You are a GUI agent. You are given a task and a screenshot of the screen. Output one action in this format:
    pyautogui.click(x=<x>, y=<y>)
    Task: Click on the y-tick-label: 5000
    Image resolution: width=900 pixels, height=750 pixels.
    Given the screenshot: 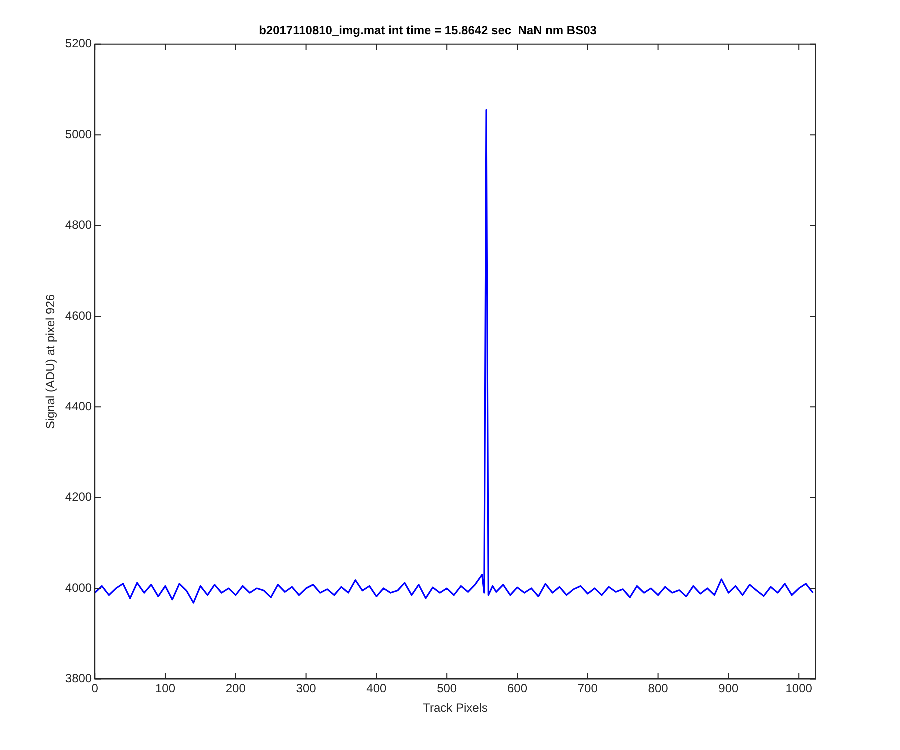 What is the action you would take?
    pyautogui.click(x=78, y=134)
    